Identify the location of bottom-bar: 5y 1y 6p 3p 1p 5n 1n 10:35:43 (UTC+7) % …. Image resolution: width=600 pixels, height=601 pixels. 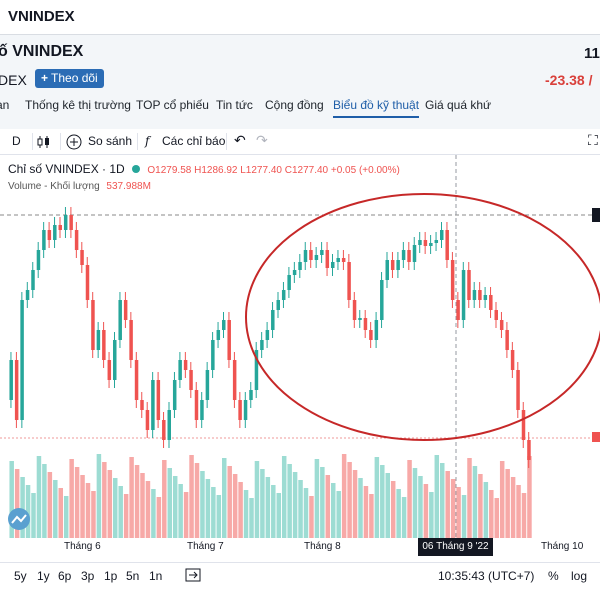
(300, 581).